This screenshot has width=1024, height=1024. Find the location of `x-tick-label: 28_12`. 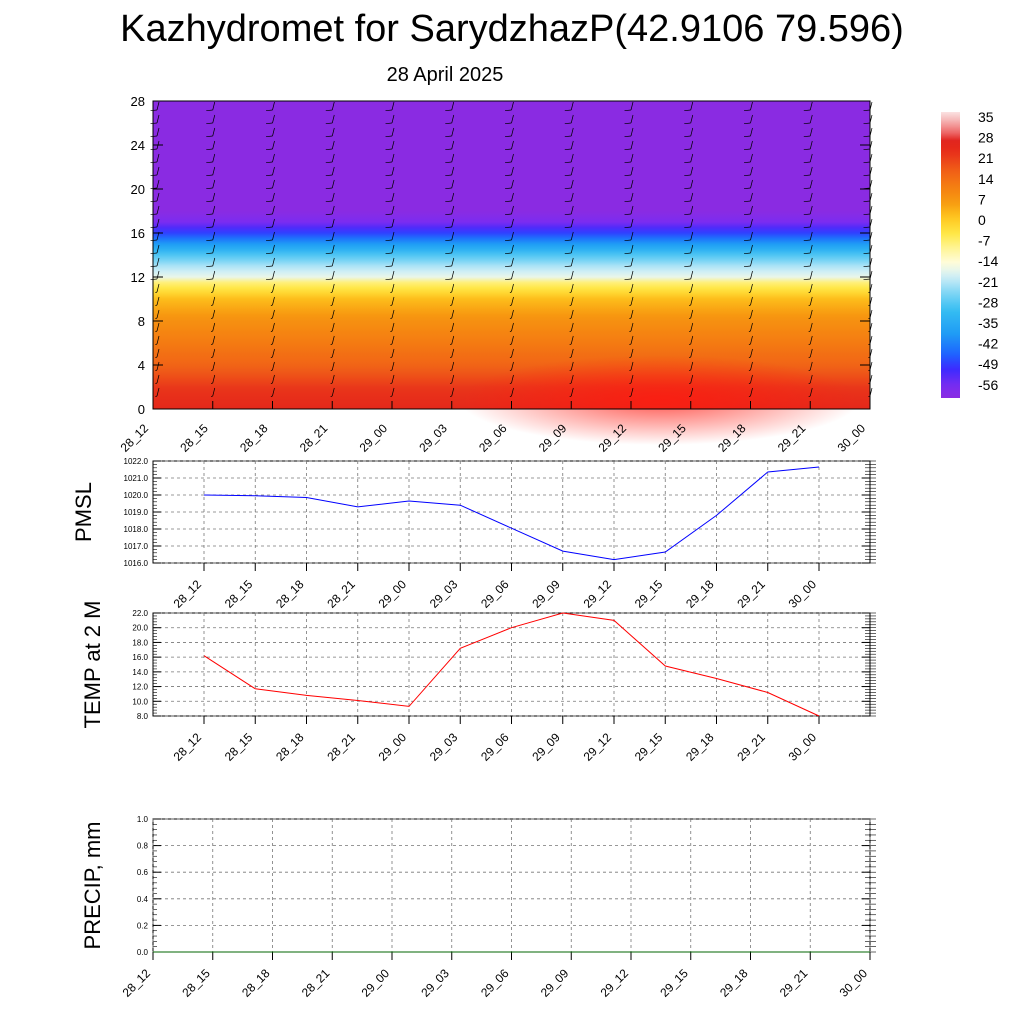

x-tick-label: 28_12 is located at coordinates (188, 747).